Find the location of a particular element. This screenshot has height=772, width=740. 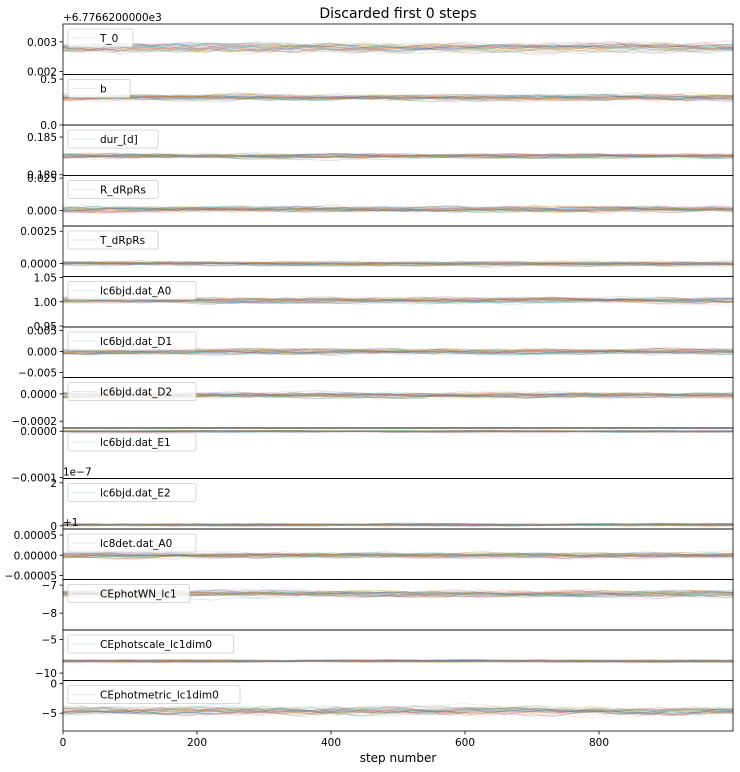

legend-label: CEphotscale_lc1dim0 is located at coordinates (156, 645).